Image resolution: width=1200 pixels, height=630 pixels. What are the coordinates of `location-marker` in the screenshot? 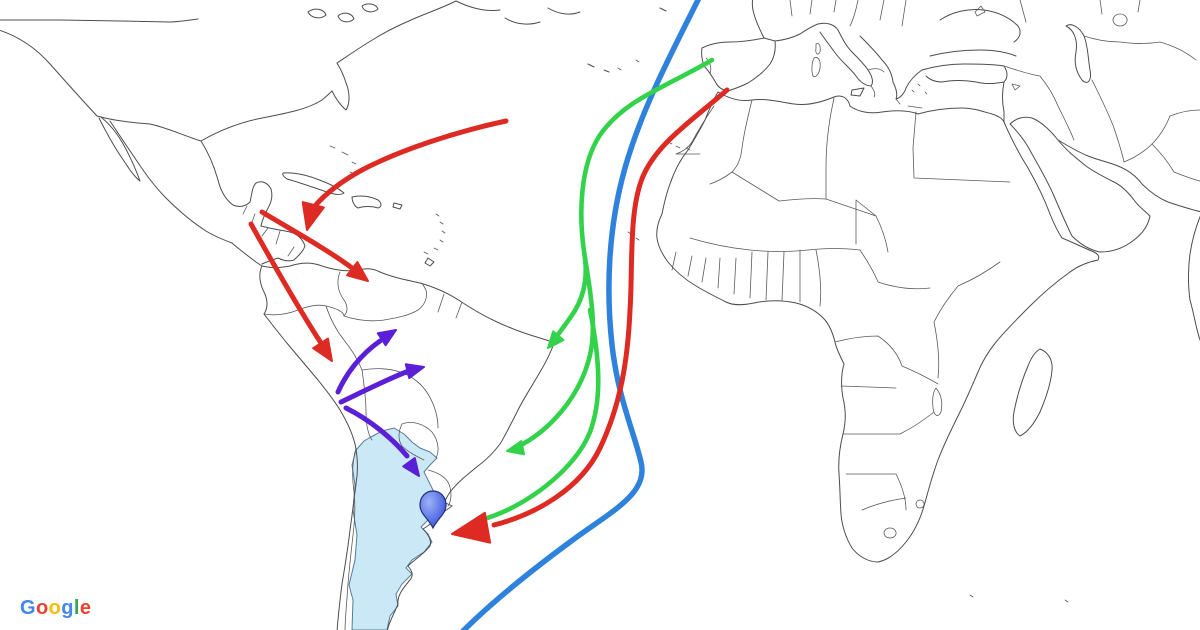 It's located at (433, 510).